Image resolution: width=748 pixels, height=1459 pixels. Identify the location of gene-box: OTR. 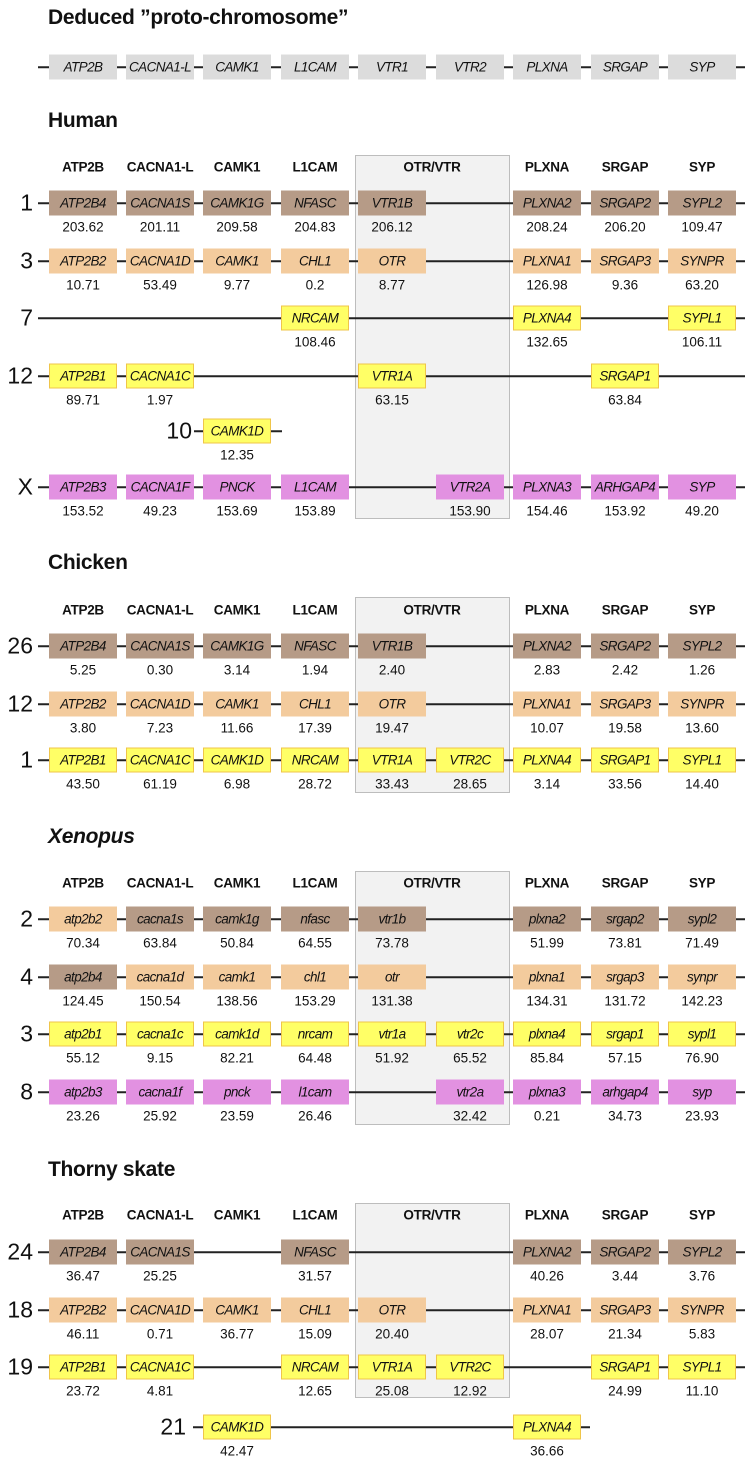
(392, 261).